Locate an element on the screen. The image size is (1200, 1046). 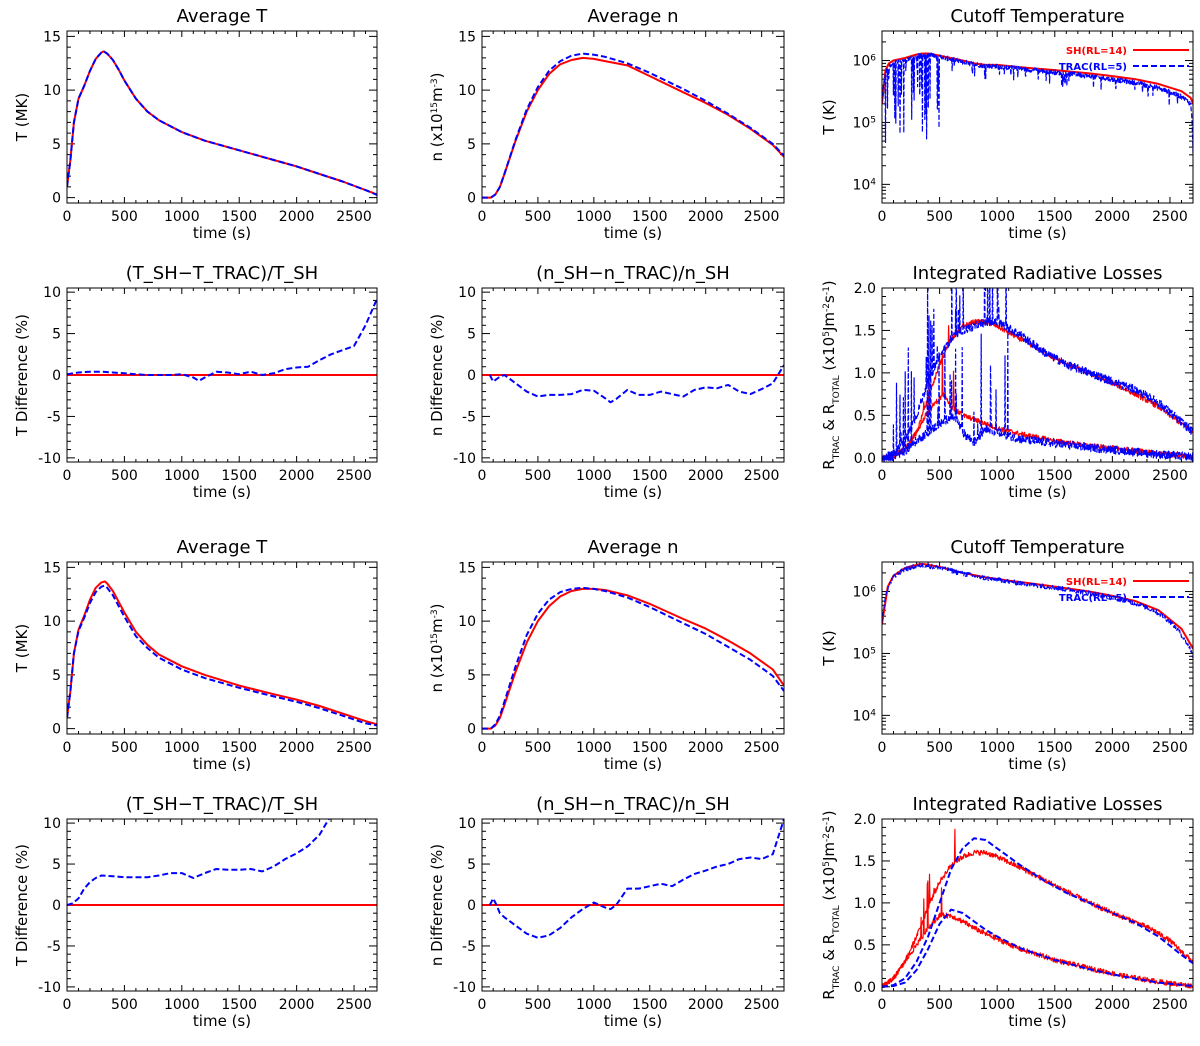
chart-title: Average n is located at coordinates (632, 547).